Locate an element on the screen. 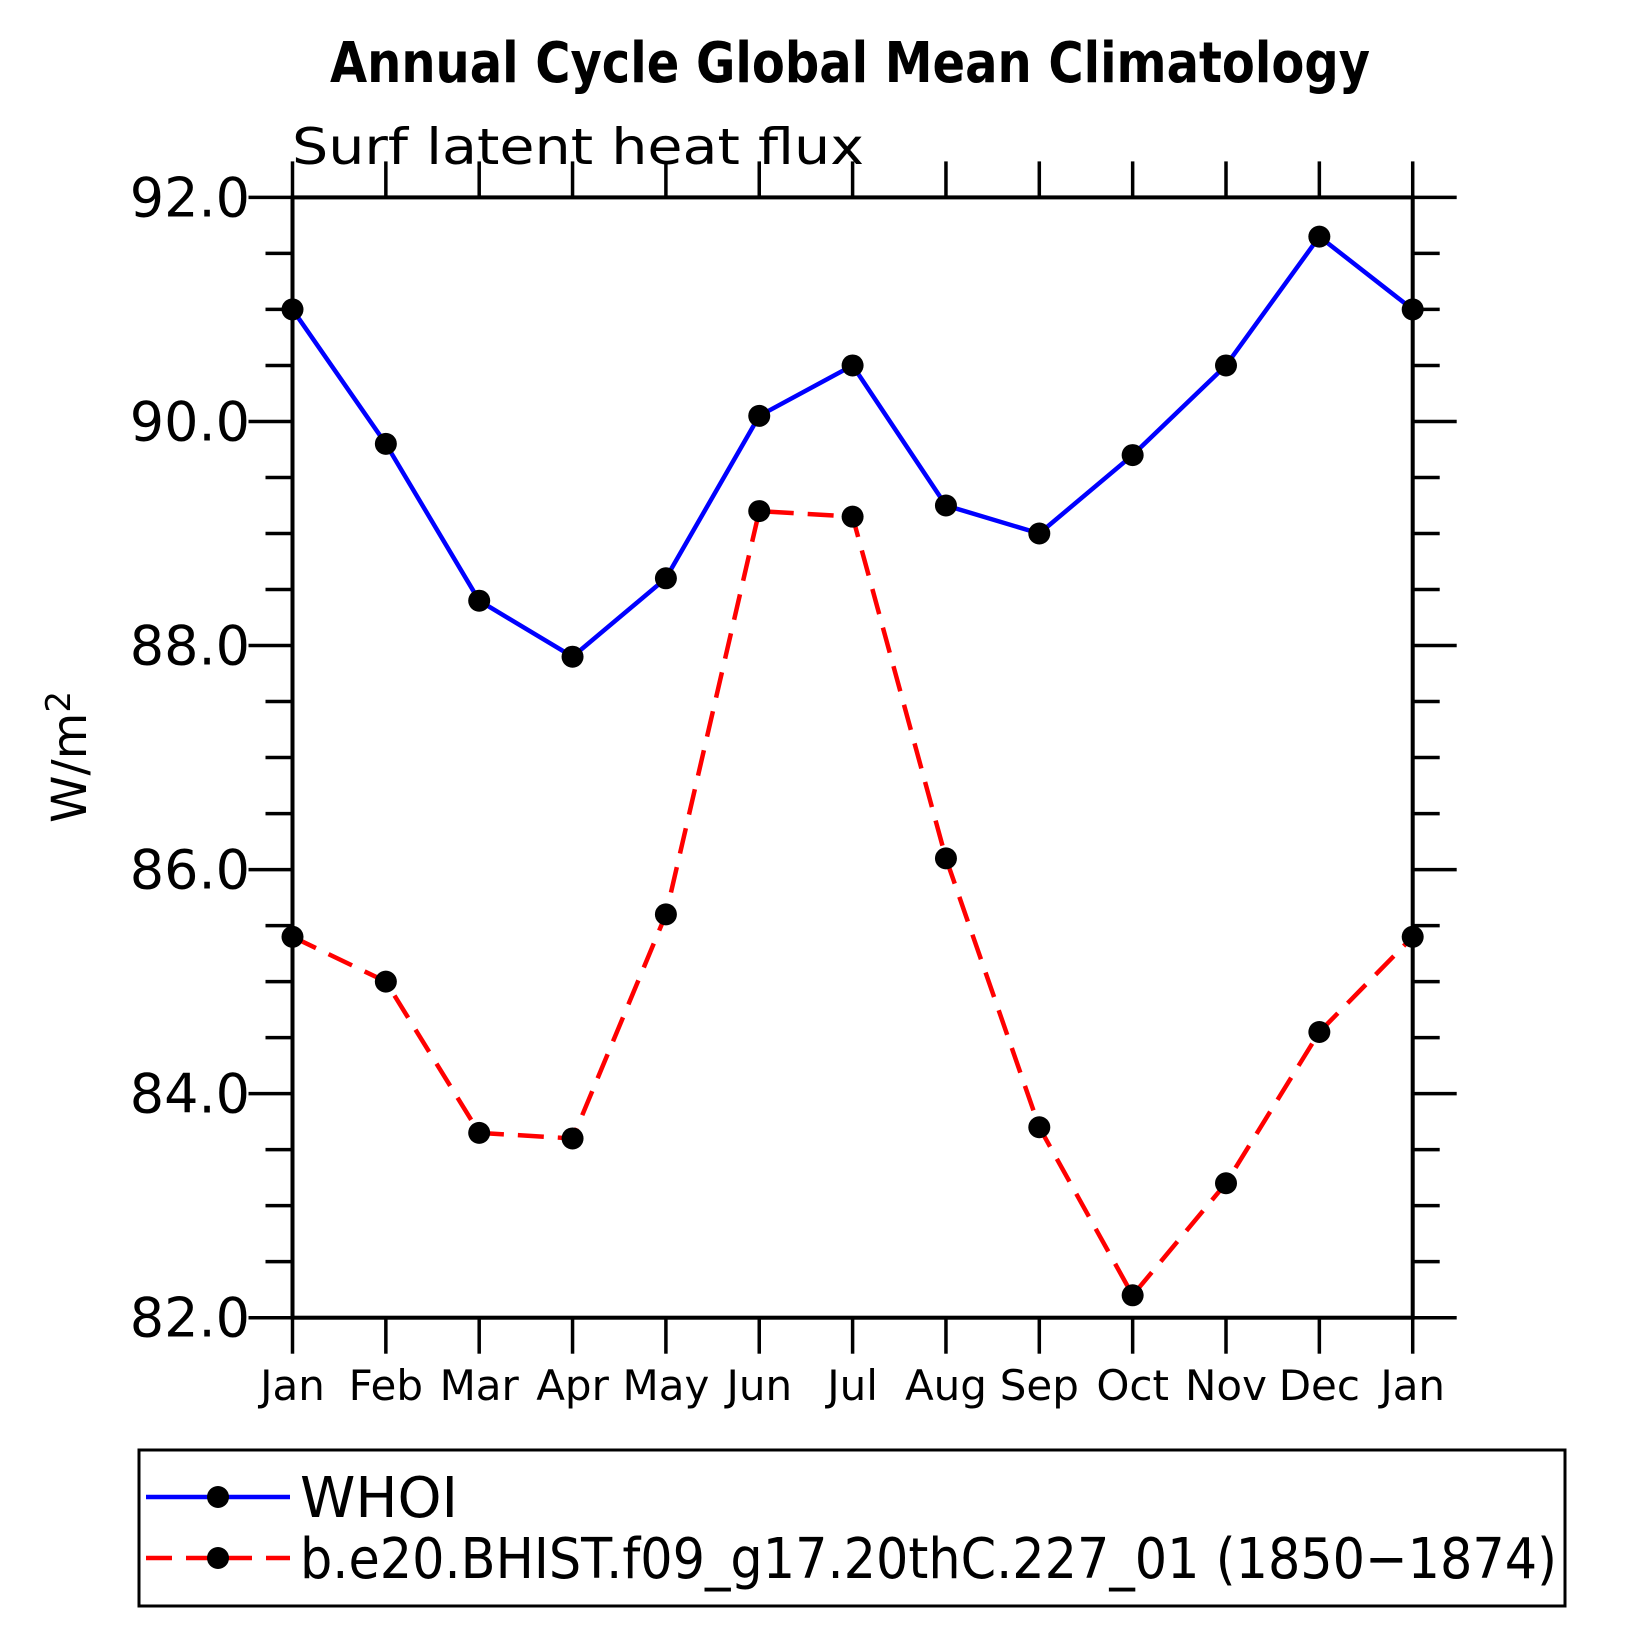 This screenshot has width=1635, height=1635. chart-subtitle: Surf latent heat flux is located at coordinates (578, 147).